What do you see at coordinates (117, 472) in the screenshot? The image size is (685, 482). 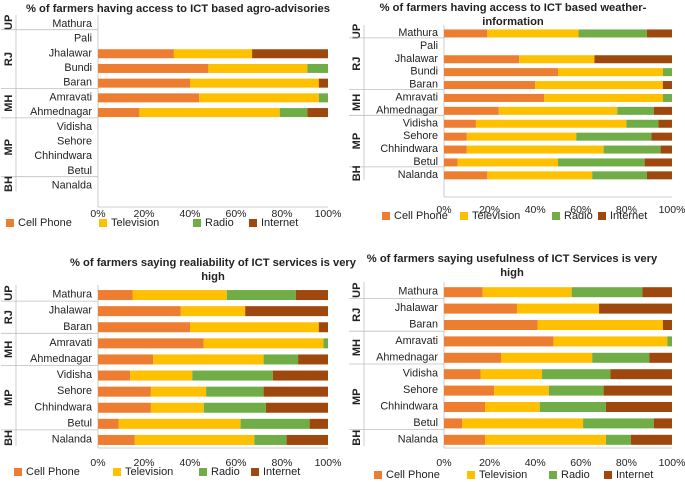 I see `legend-swatch-television` at bounding box center [117, 472].